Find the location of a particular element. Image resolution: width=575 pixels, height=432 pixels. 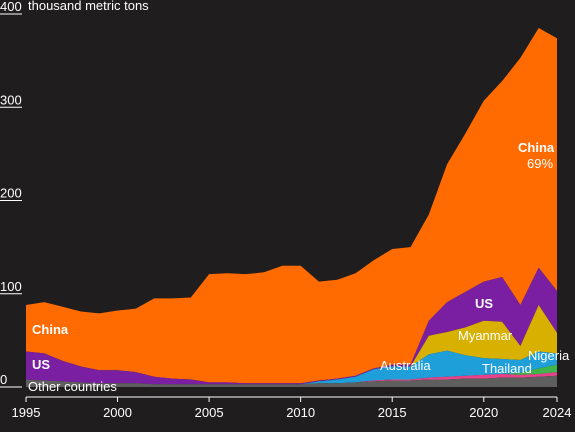

x-tick-label-2000: 2000 is located at coordinates (117, 412).